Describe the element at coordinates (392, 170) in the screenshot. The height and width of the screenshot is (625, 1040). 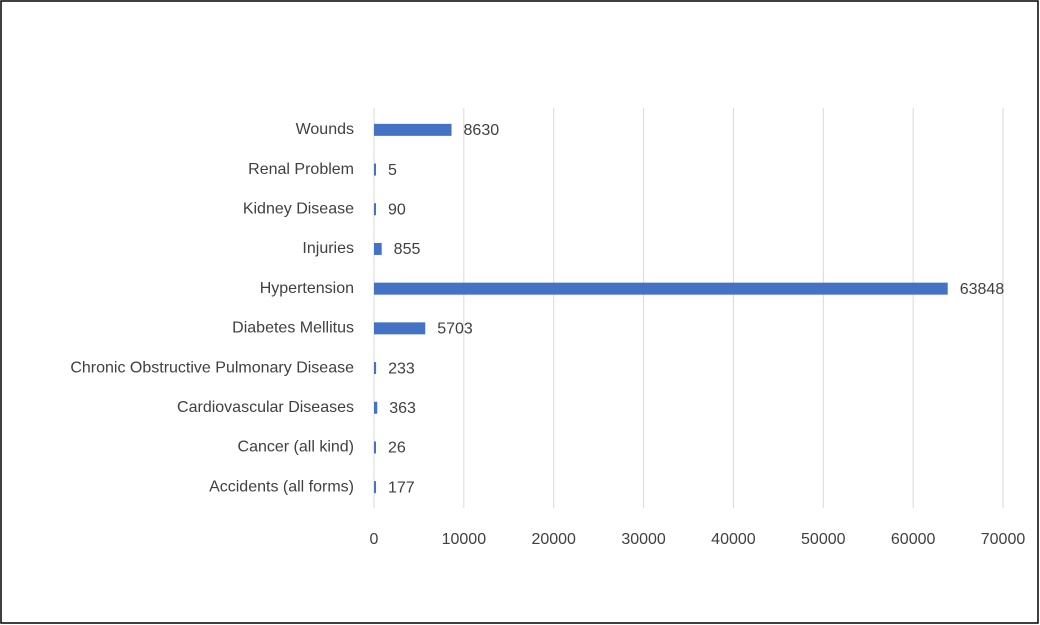
I see `value-label: 5` at that location.